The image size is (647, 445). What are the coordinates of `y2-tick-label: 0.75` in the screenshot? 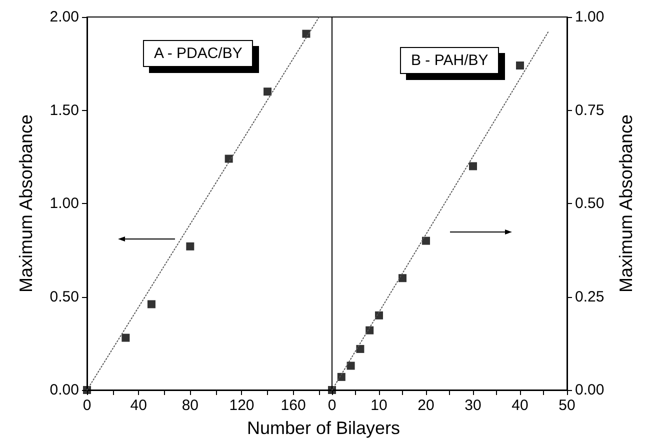 It's located at (589, 110).